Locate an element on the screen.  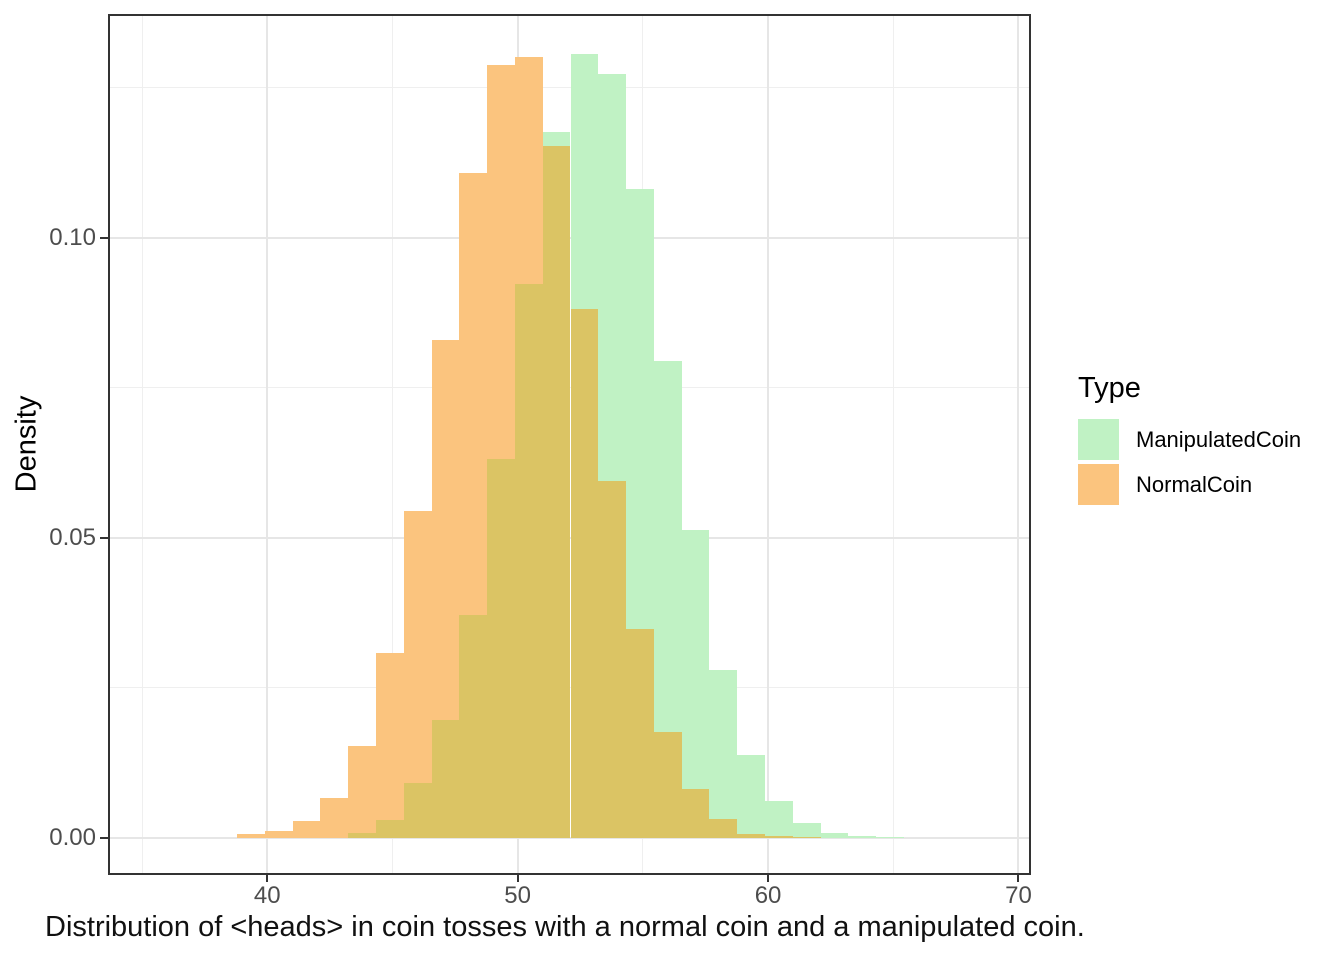
x-tick-label: 60 is located at coordinates (768, 895).